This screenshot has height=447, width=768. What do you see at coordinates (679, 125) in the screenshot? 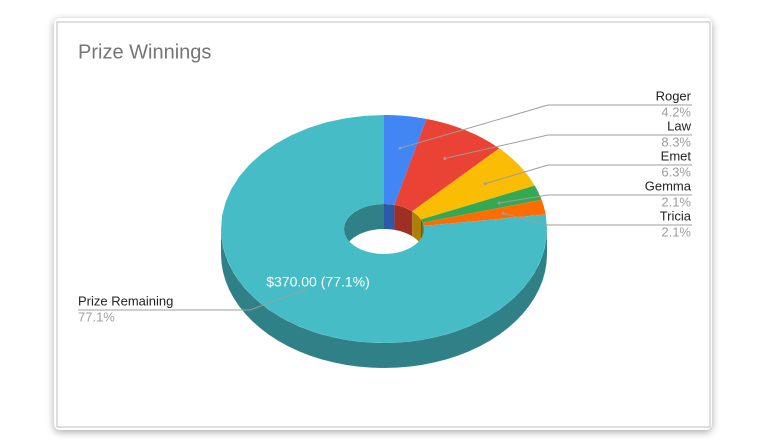
I see `label-name: Law` at bounding box center [679, 125].